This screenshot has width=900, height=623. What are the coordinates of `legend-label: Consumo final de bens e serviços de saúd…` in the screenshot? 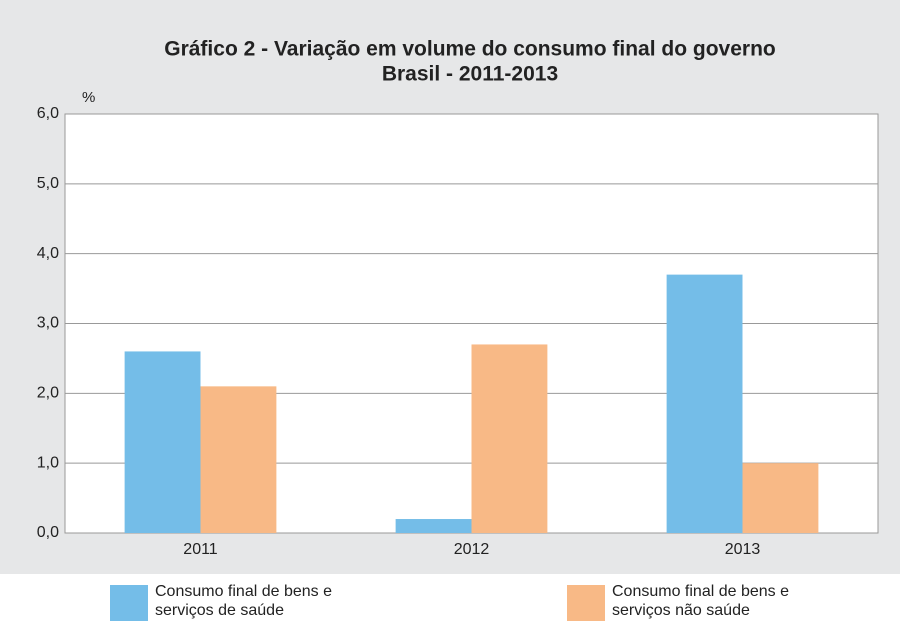 It's located at (243, 601).